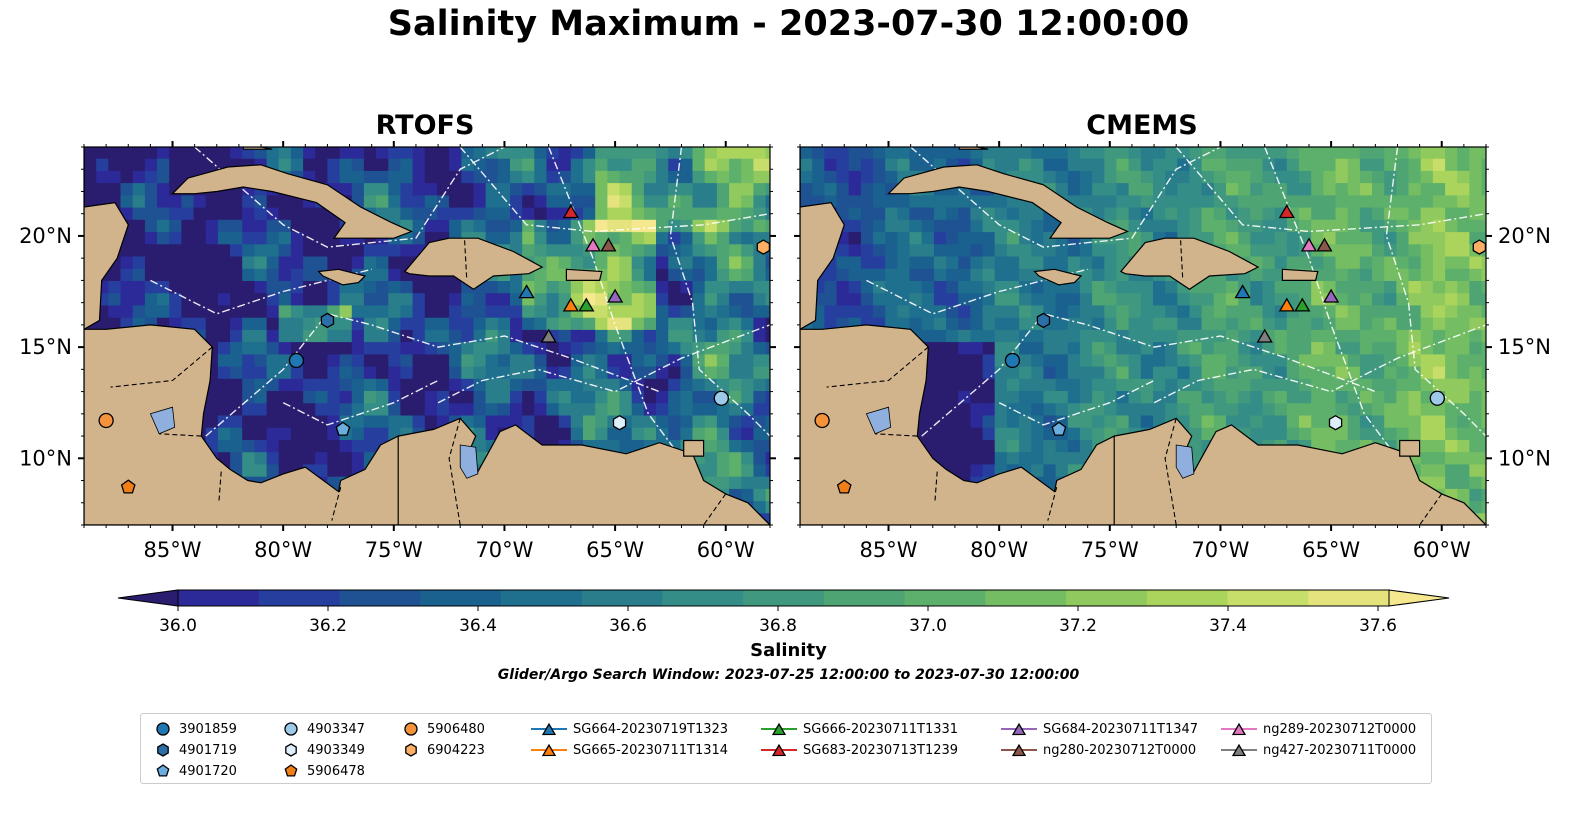 The height and width of the screenshot is (827, 1577). What do you see at coordinates (425, 125) in the screenshot?
I see `panel-title-rtofs: RTOFS` at bounding box center [425, 125].